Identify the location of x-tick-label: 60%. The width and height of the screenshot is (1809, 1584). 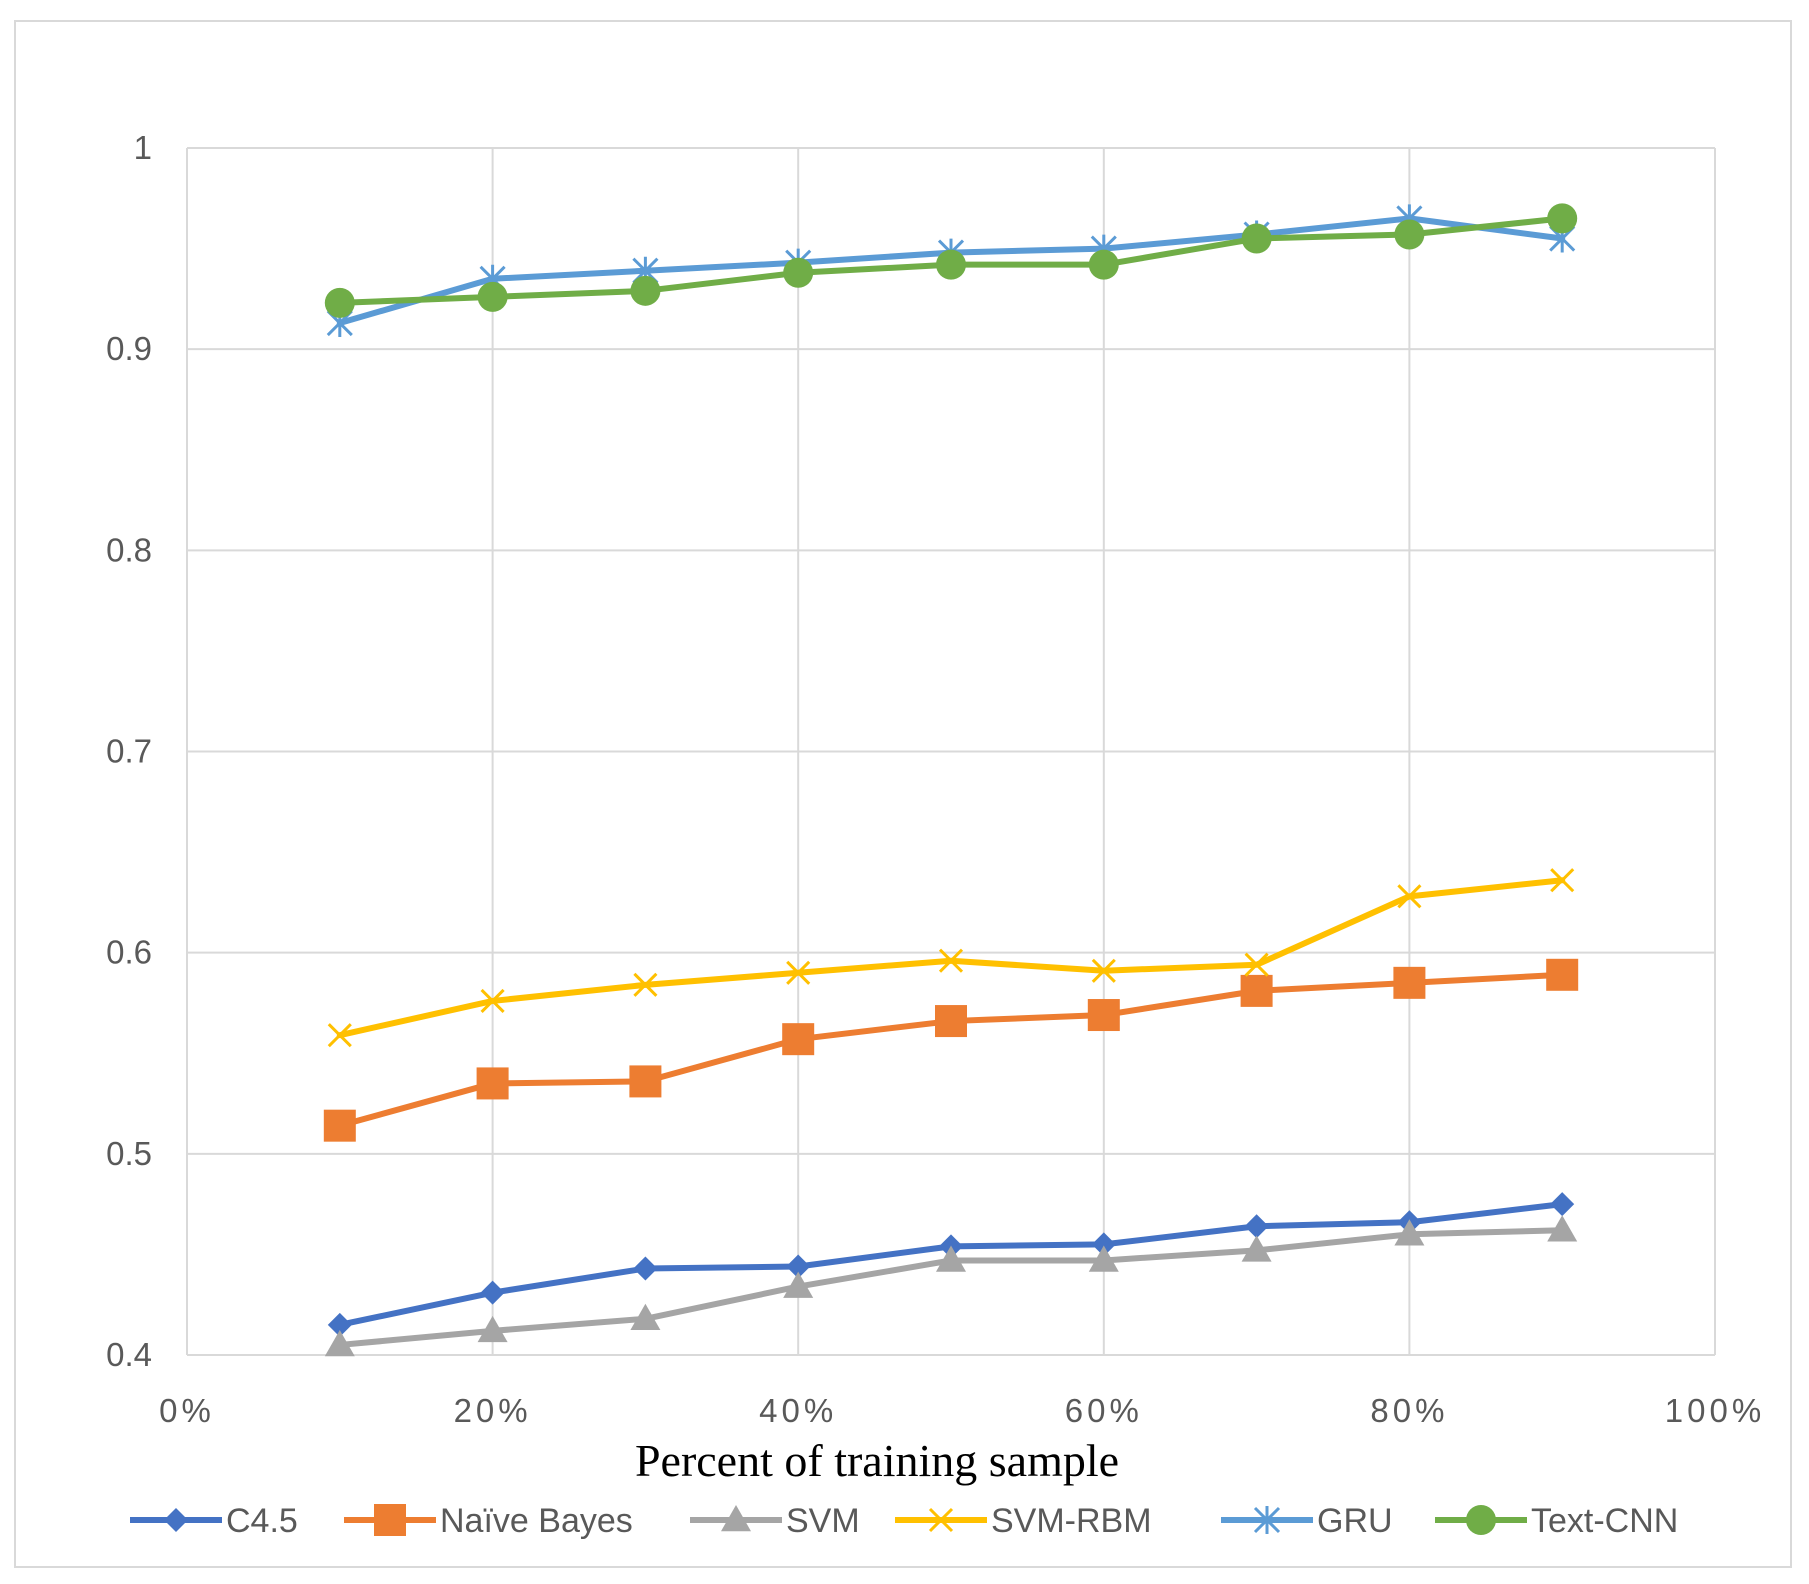
(1104, 1410).